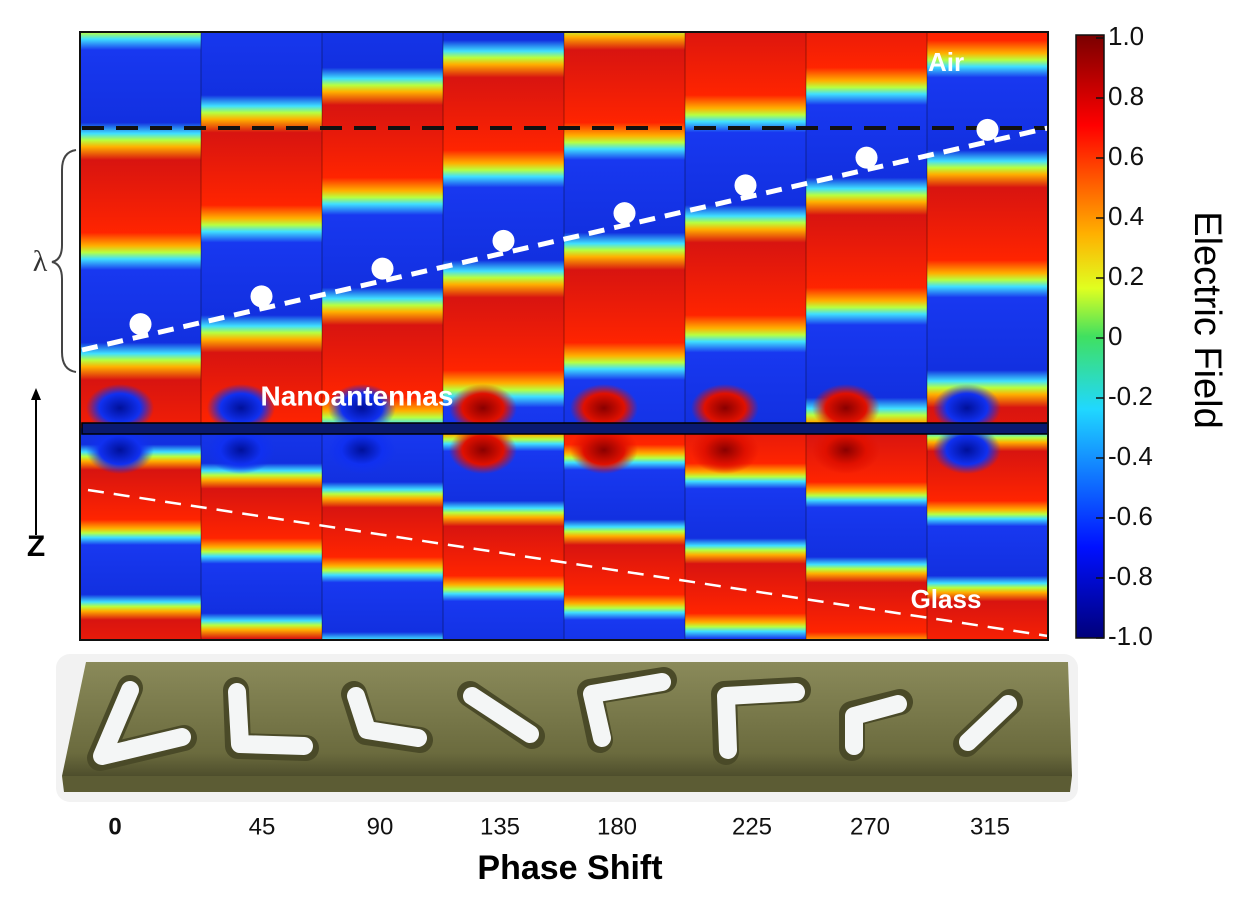 The width and height of the screenshot is (1248, 905). Describe the element at coordinates (380, 826) in the screenshot. I see `phase-label: 90` at that location.